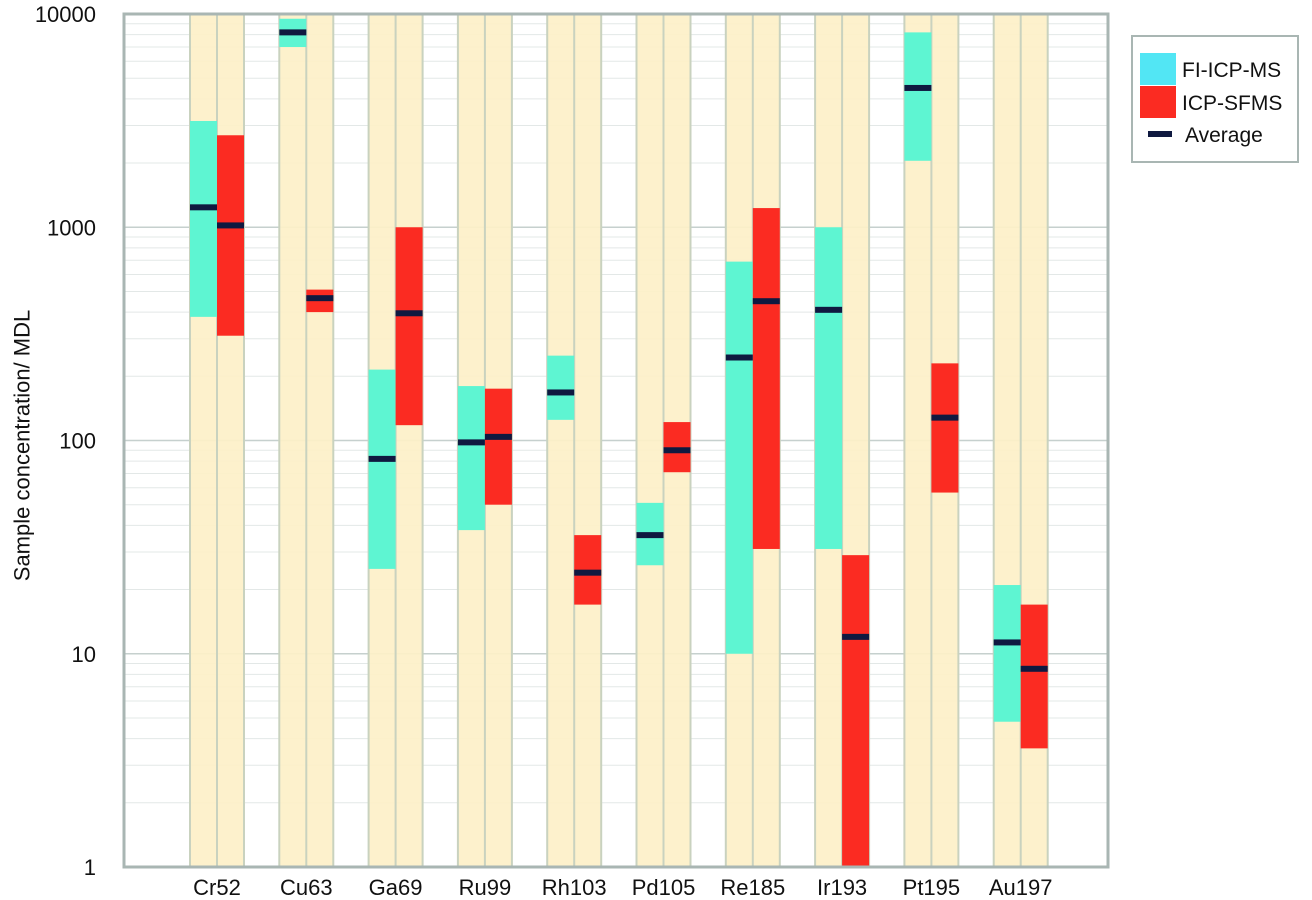 Image resolution: width=1312 pixels, height=900 pixels. I want to click on legend-label-icp-sfms: ICP-SFMS, so click(1232, 103).